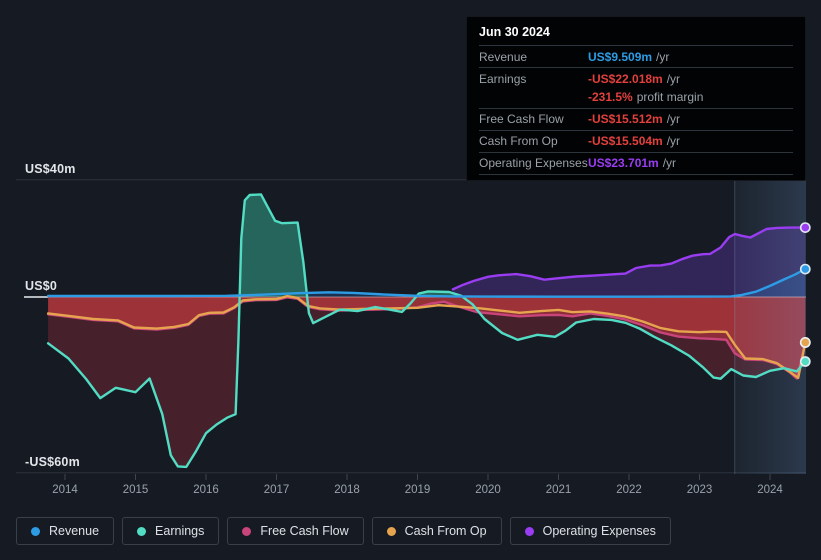 The height and width of the screenshot is (560, 821). What do you see at coordinates (445, 531) in the screenshot?
I see `legend-label: Cash From Op` at bounding box center [445, 531].